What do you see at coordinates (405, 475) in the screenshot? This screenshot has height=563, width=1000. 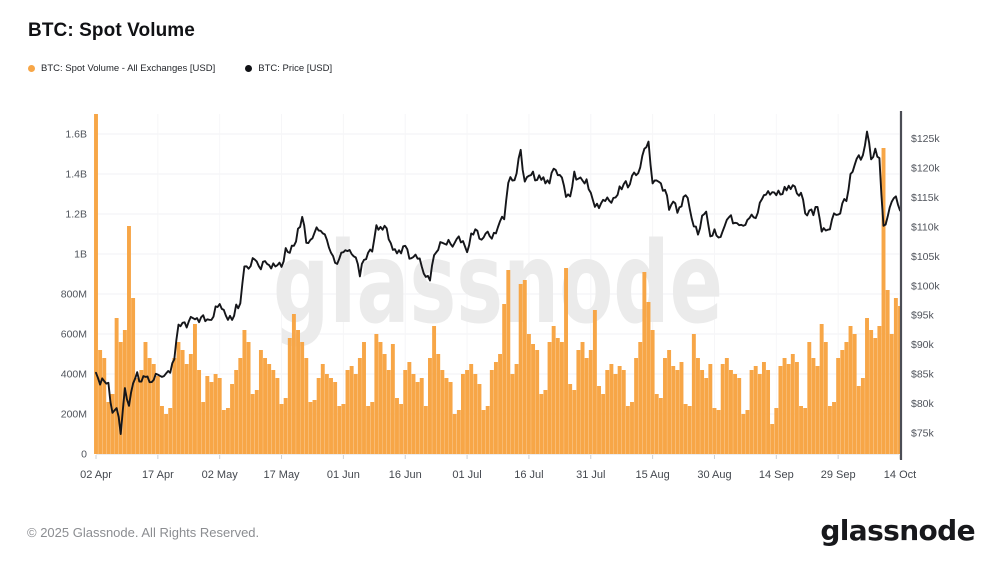 I see `x-axis-label: 16 Jun` at bounding box center [405, 475].